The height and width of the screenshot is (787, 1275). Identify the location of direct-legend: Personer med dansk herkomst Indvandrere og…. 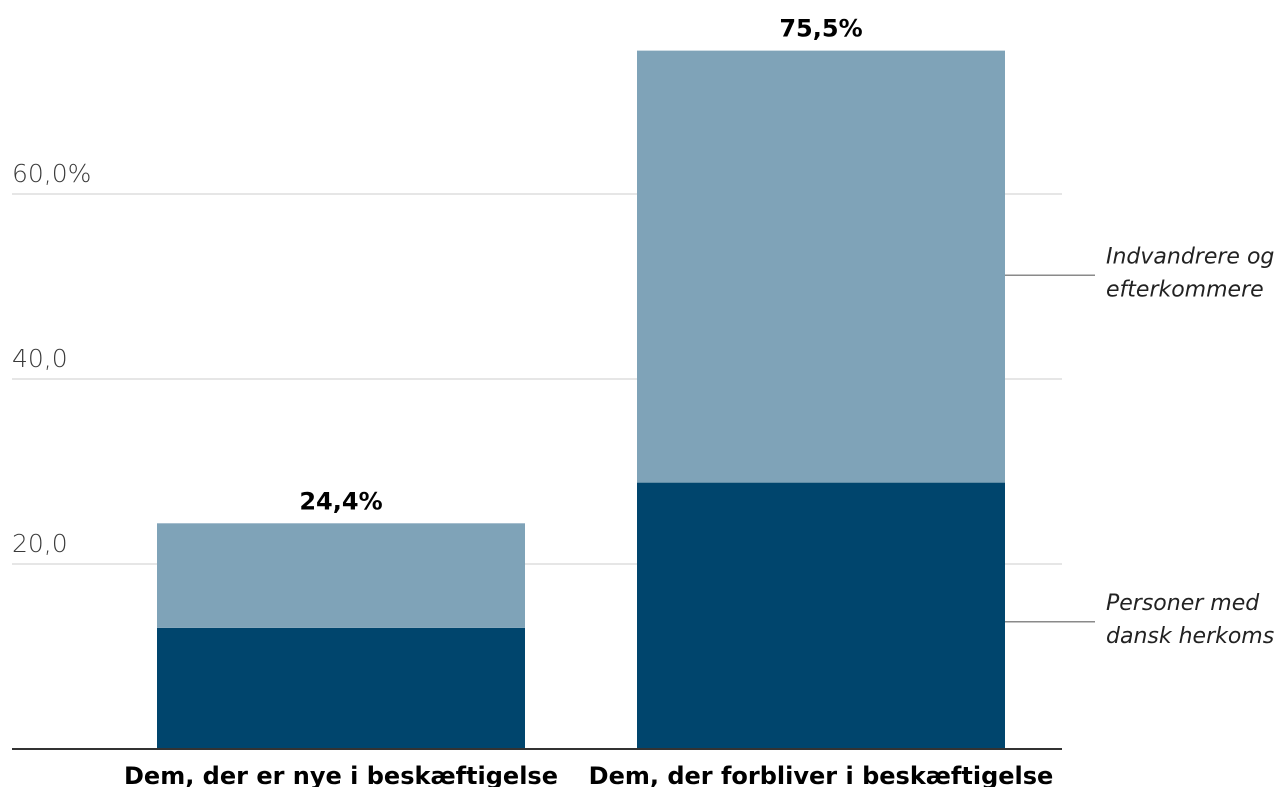
(1140, 446).